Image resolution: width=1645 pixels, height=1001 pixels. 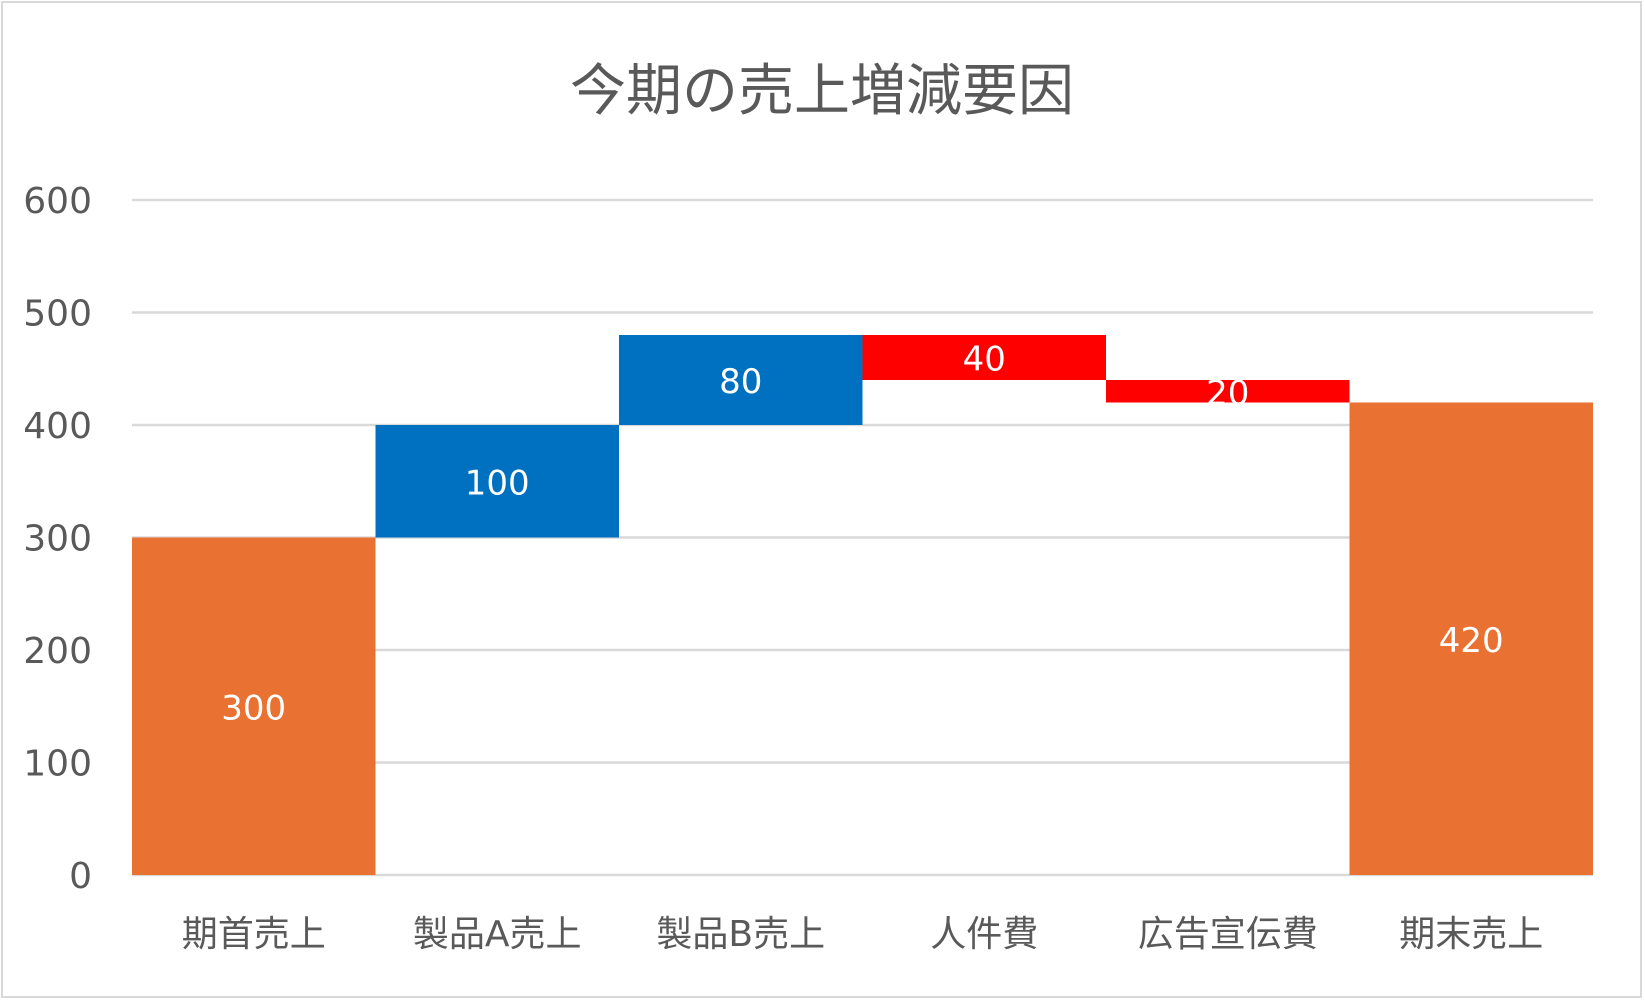 What do you see at coordinates (1228, 934) in the screenshot?
I see `x-tick-label: 広告宣伝費` at bounding box center [1228, 934].